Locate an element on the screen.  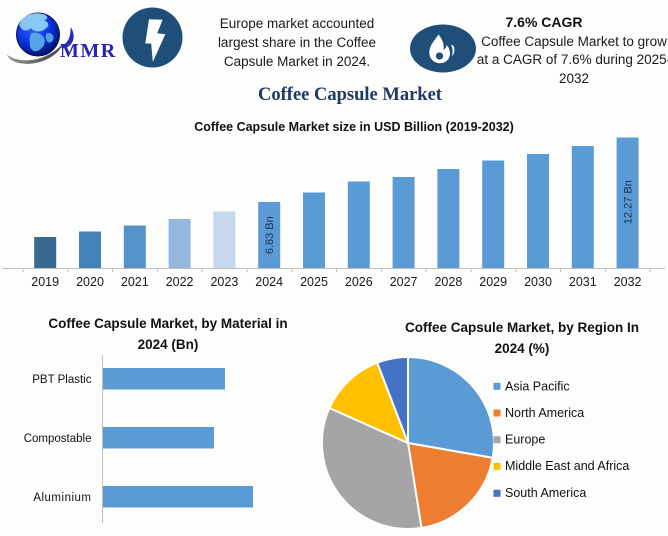
svg-text: Asia Pacific is located at coordinates (537, 387).